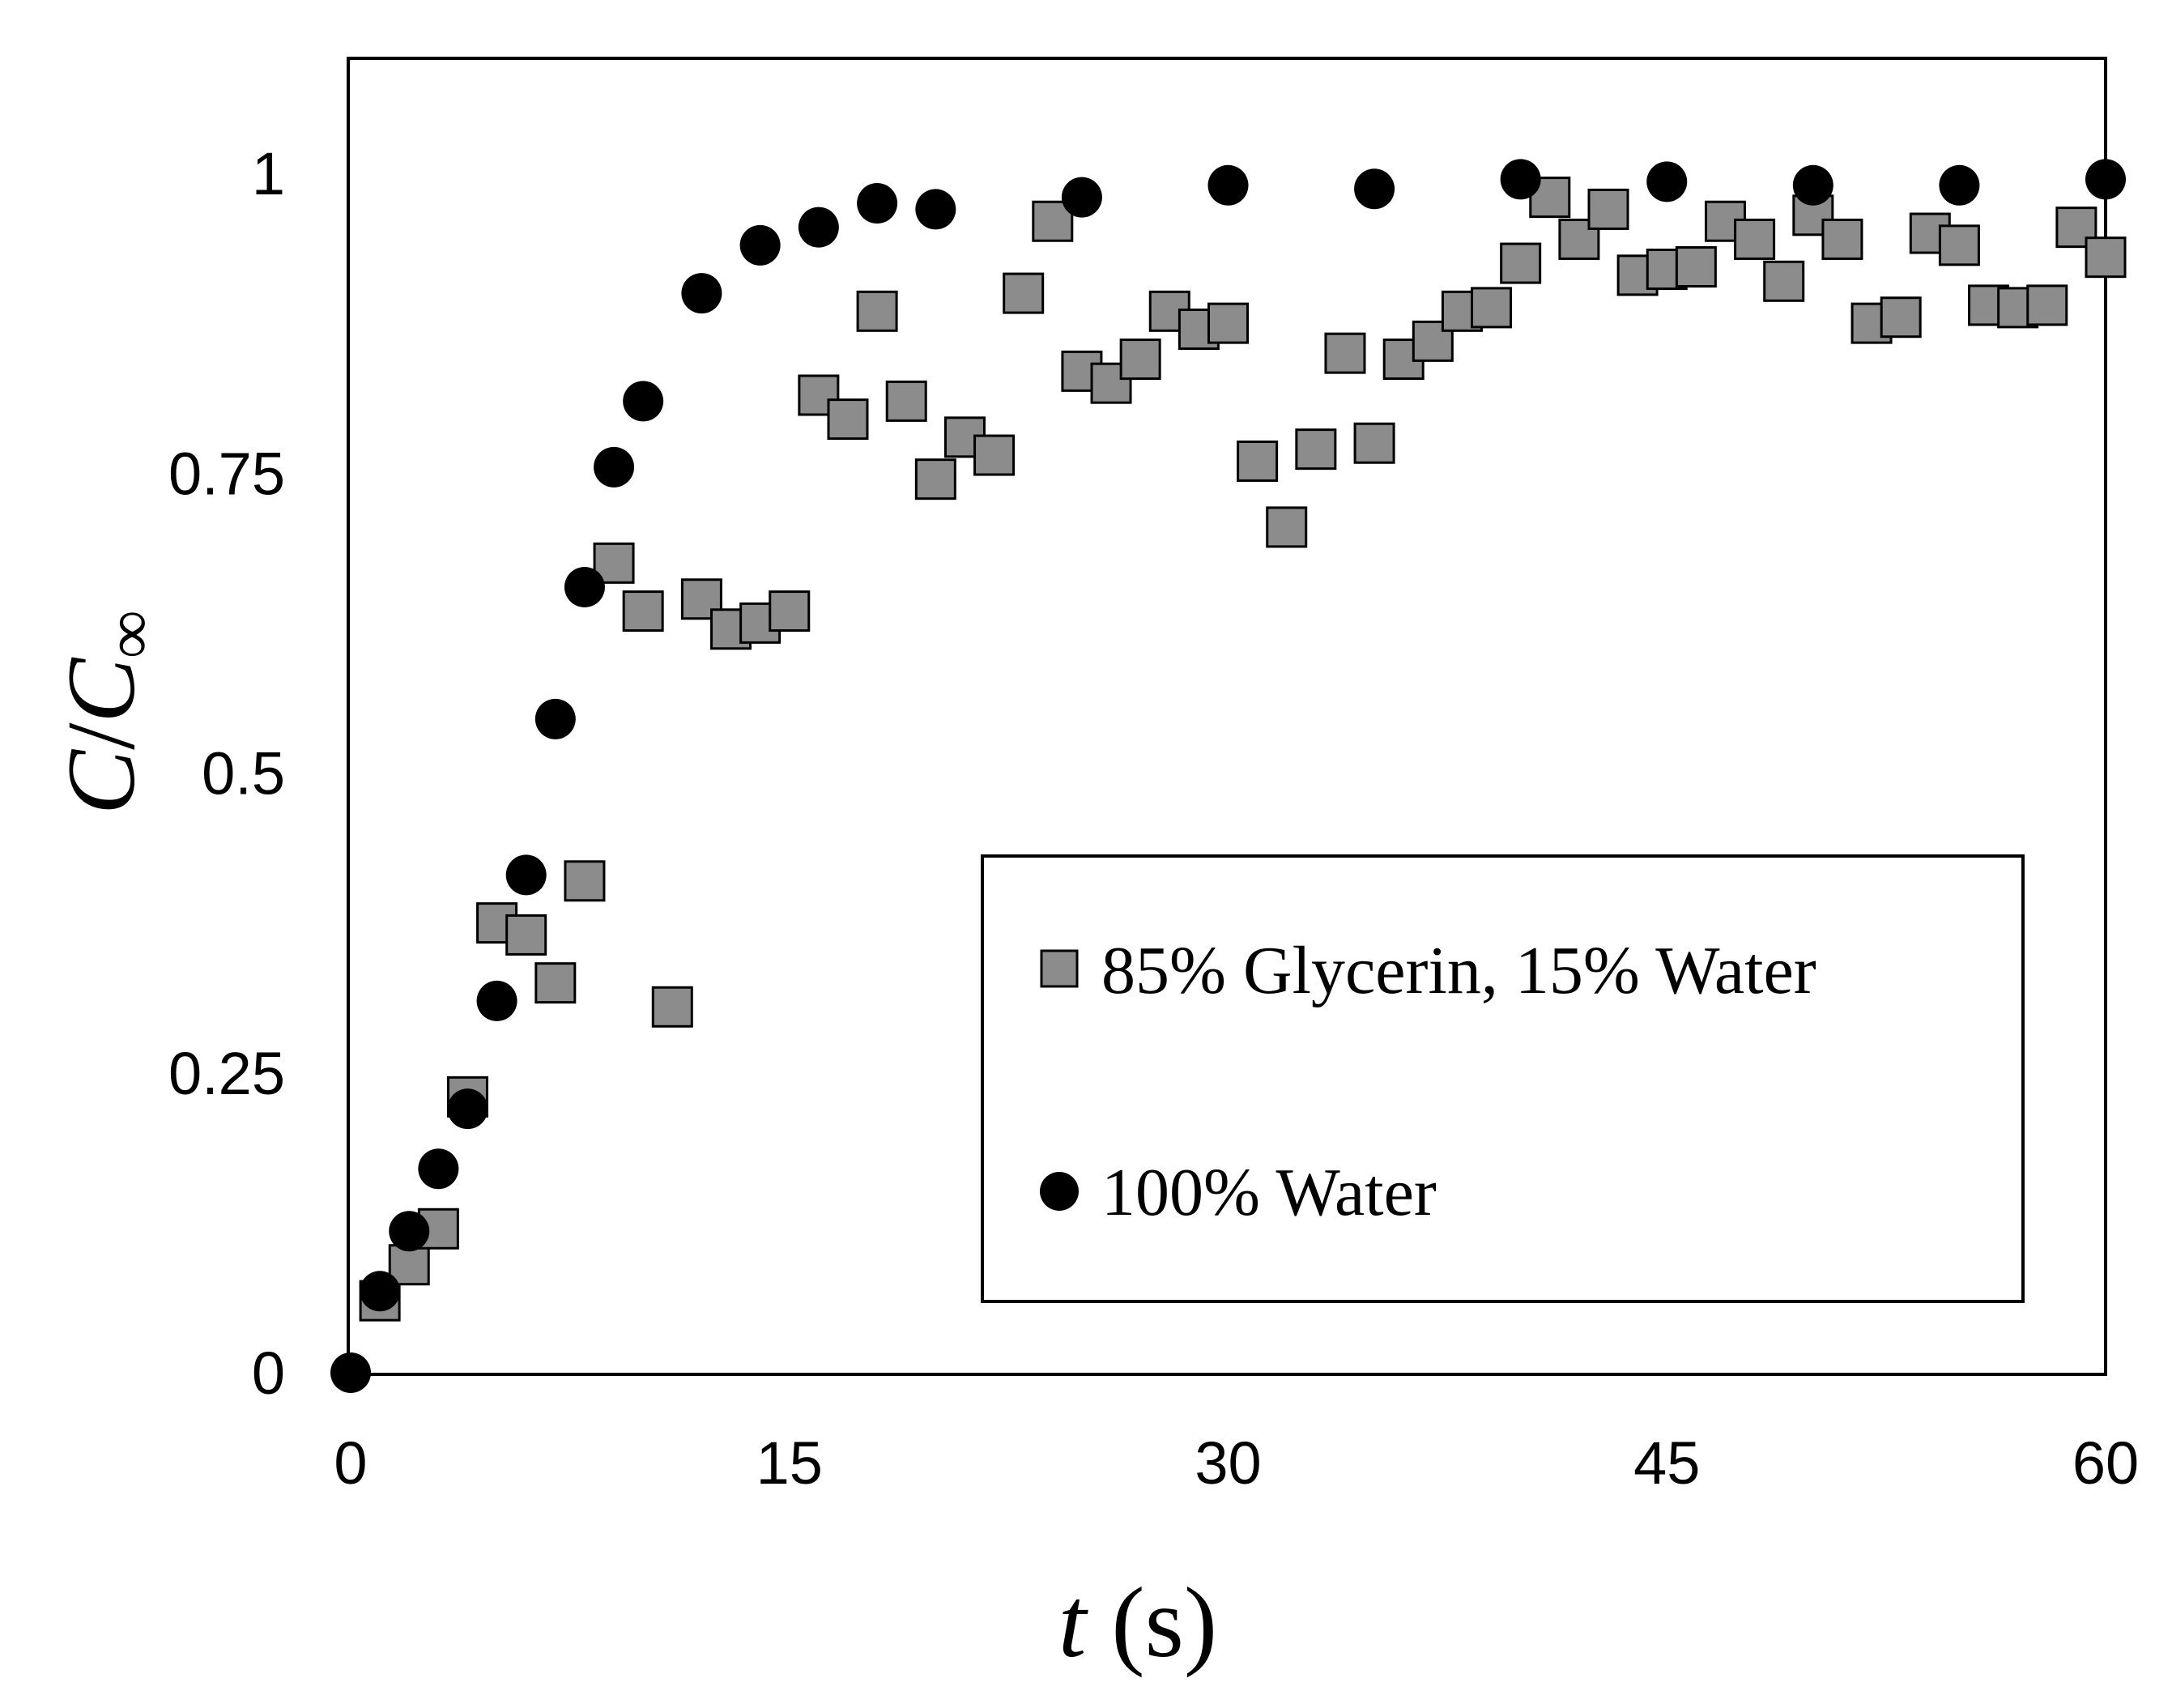 Image resolution: width=2172 pixels, height=1708 pixels. What do you see at coordinates (2105, 1463) in the screenshot?
I see `x-tick-label: 60` at bounding box center [2105, 1463].